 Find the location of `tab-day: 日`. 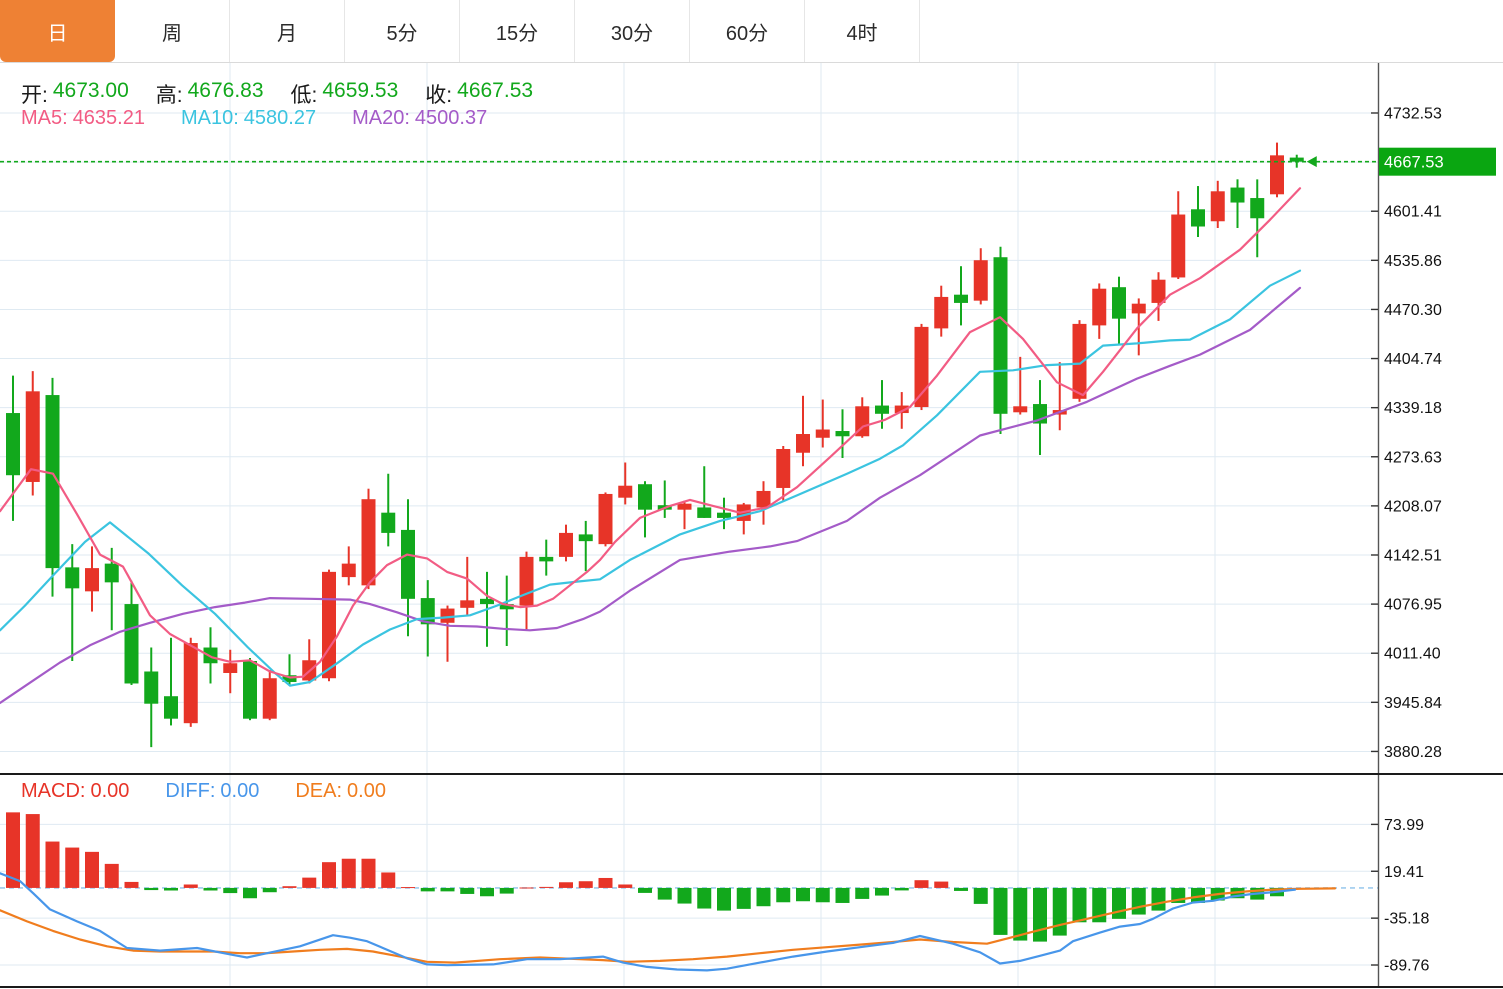

tab-day: 日 is located at coordinates (57, 31).